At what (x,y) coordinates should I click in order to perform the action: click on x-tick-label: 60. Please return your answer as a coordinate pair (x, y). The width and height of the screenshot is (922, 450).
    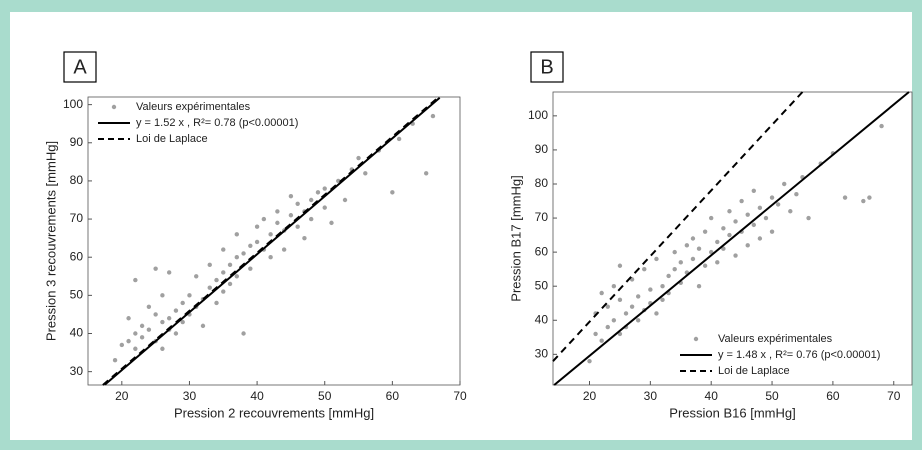
    Looking at the image, I should click on (393, 396).